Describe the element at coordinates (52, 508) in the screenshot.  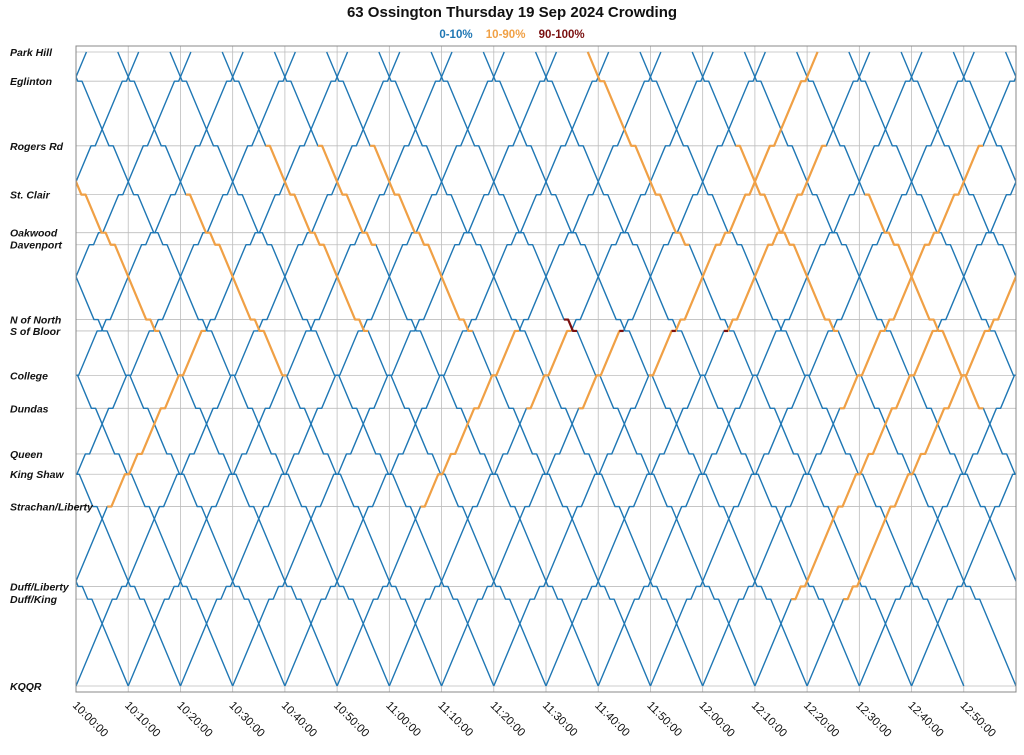
I see `stop-label: Strachan/Liberty` at that location.